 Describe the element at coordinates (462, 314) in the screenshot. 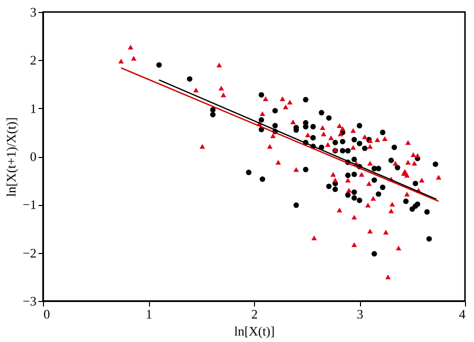

I see `x-tick-label: 4` at that location.